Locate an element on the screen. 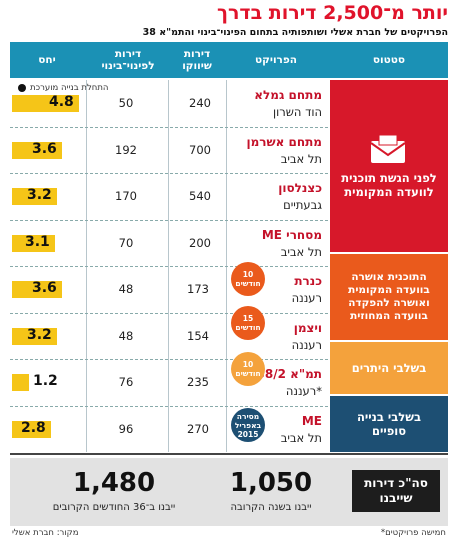 The width and height of the screenshot is (458, 540). header-status: סטטוס is located at coordinates (389, 60).